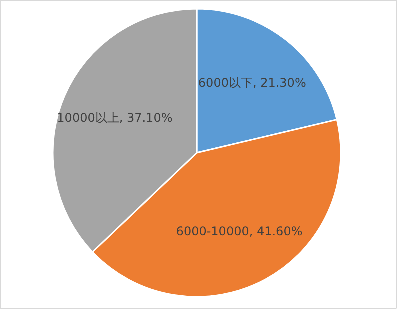 The width and height of the screenshot is (397, 309). I want to click on slice-label: 6000以下, 21.30%, so click(252, 83).